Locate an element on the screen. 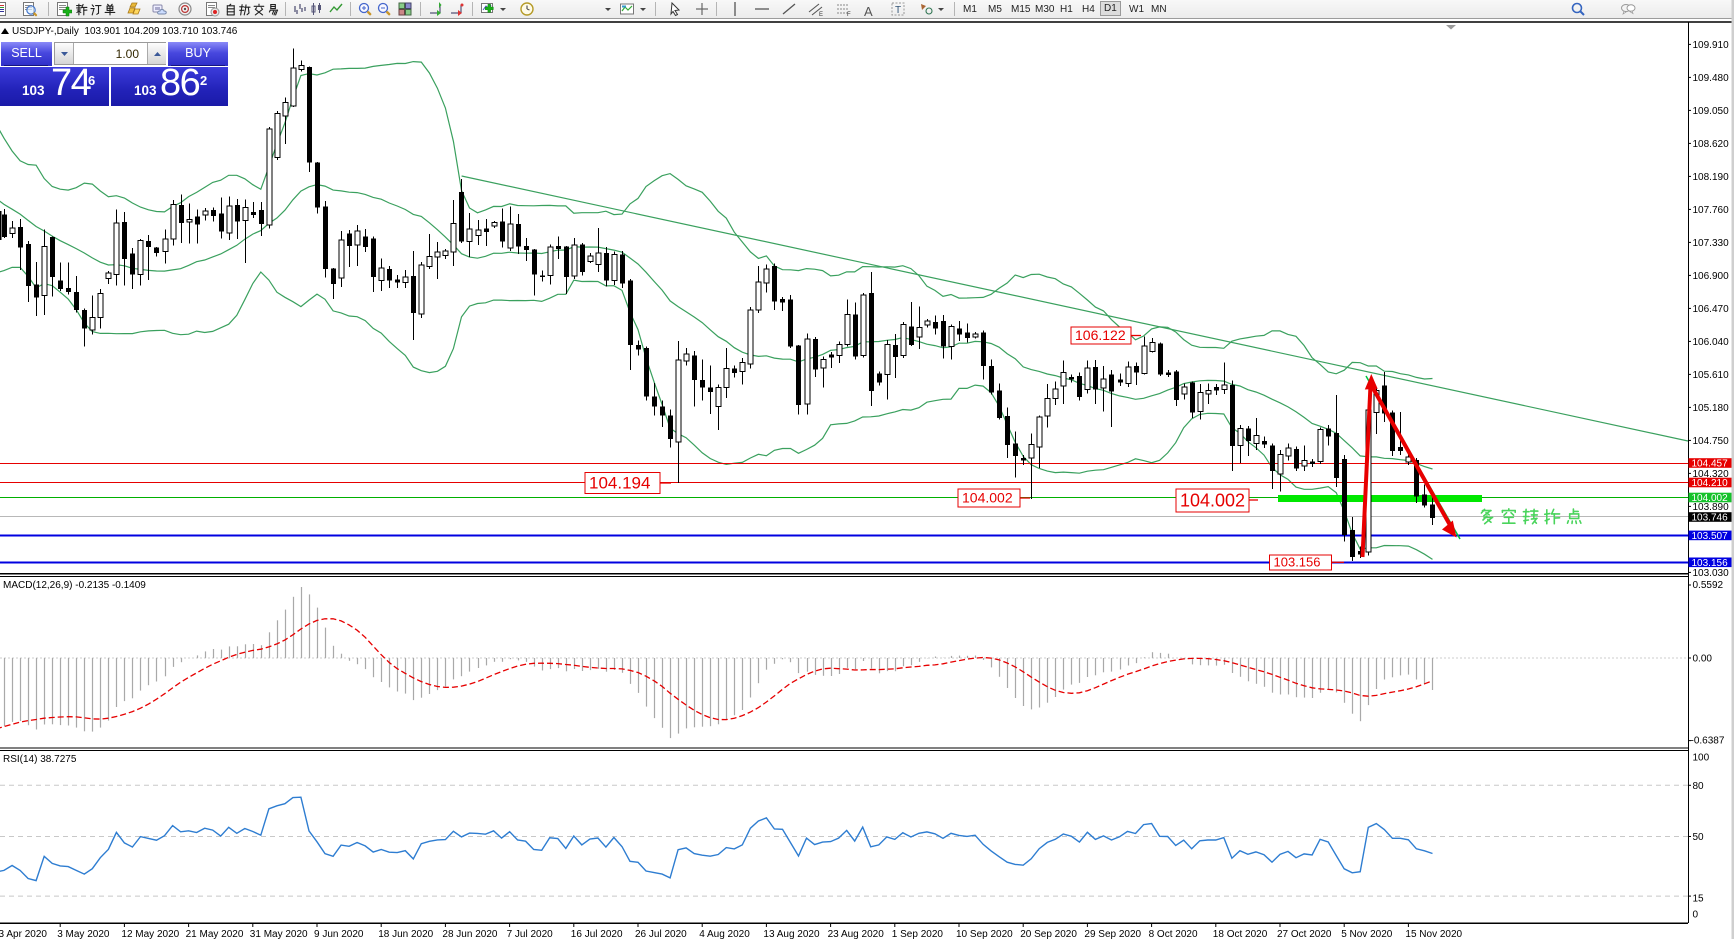 This screenshot has height=939, width=1734. svg-text: 109.050 is located at coordinates (1711, 111).